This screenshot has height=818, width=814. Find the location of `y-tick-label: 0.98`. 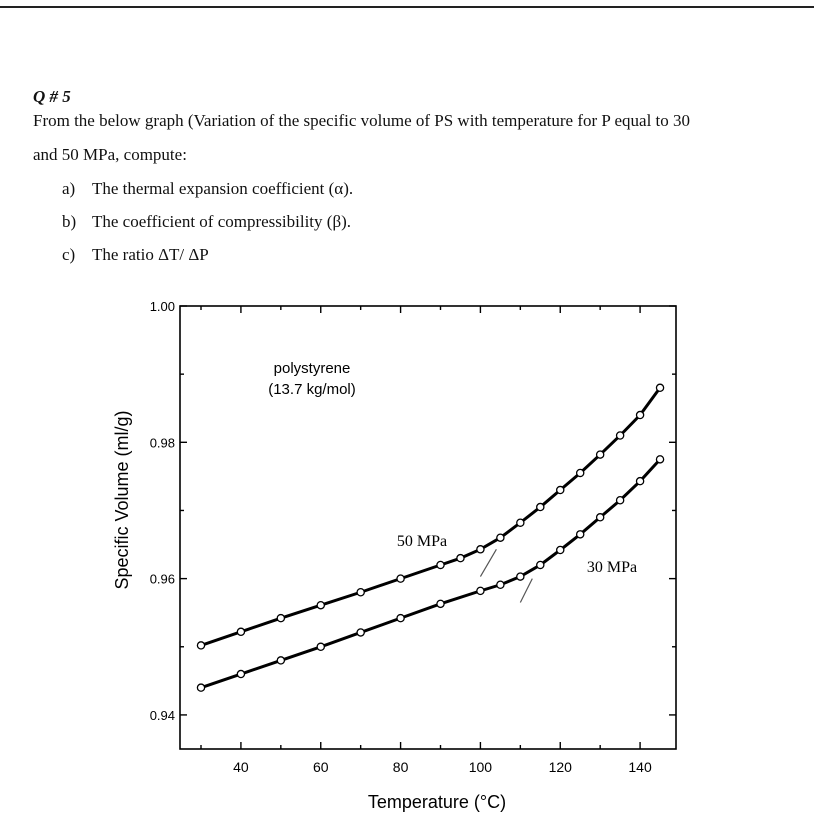

y-tick-label: 0.98 is located at coordinates (162, 442).